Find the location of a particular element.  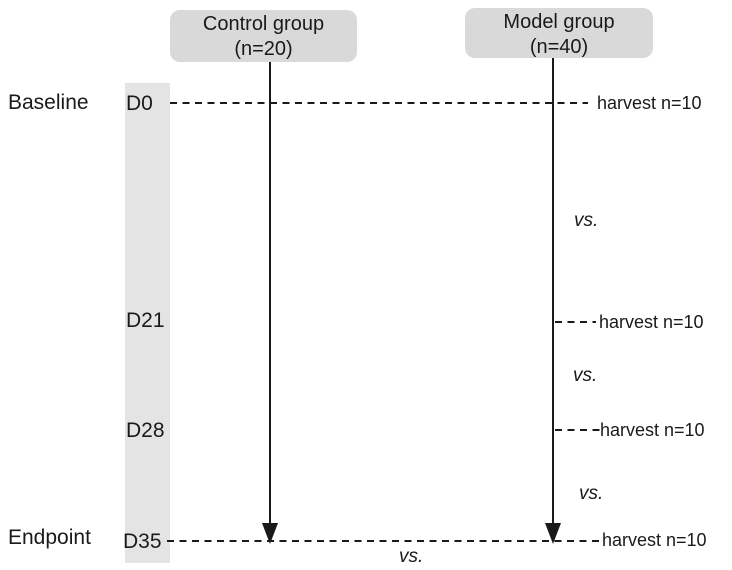

vs-label-groups: vs. is located at coordinates (411, 556).